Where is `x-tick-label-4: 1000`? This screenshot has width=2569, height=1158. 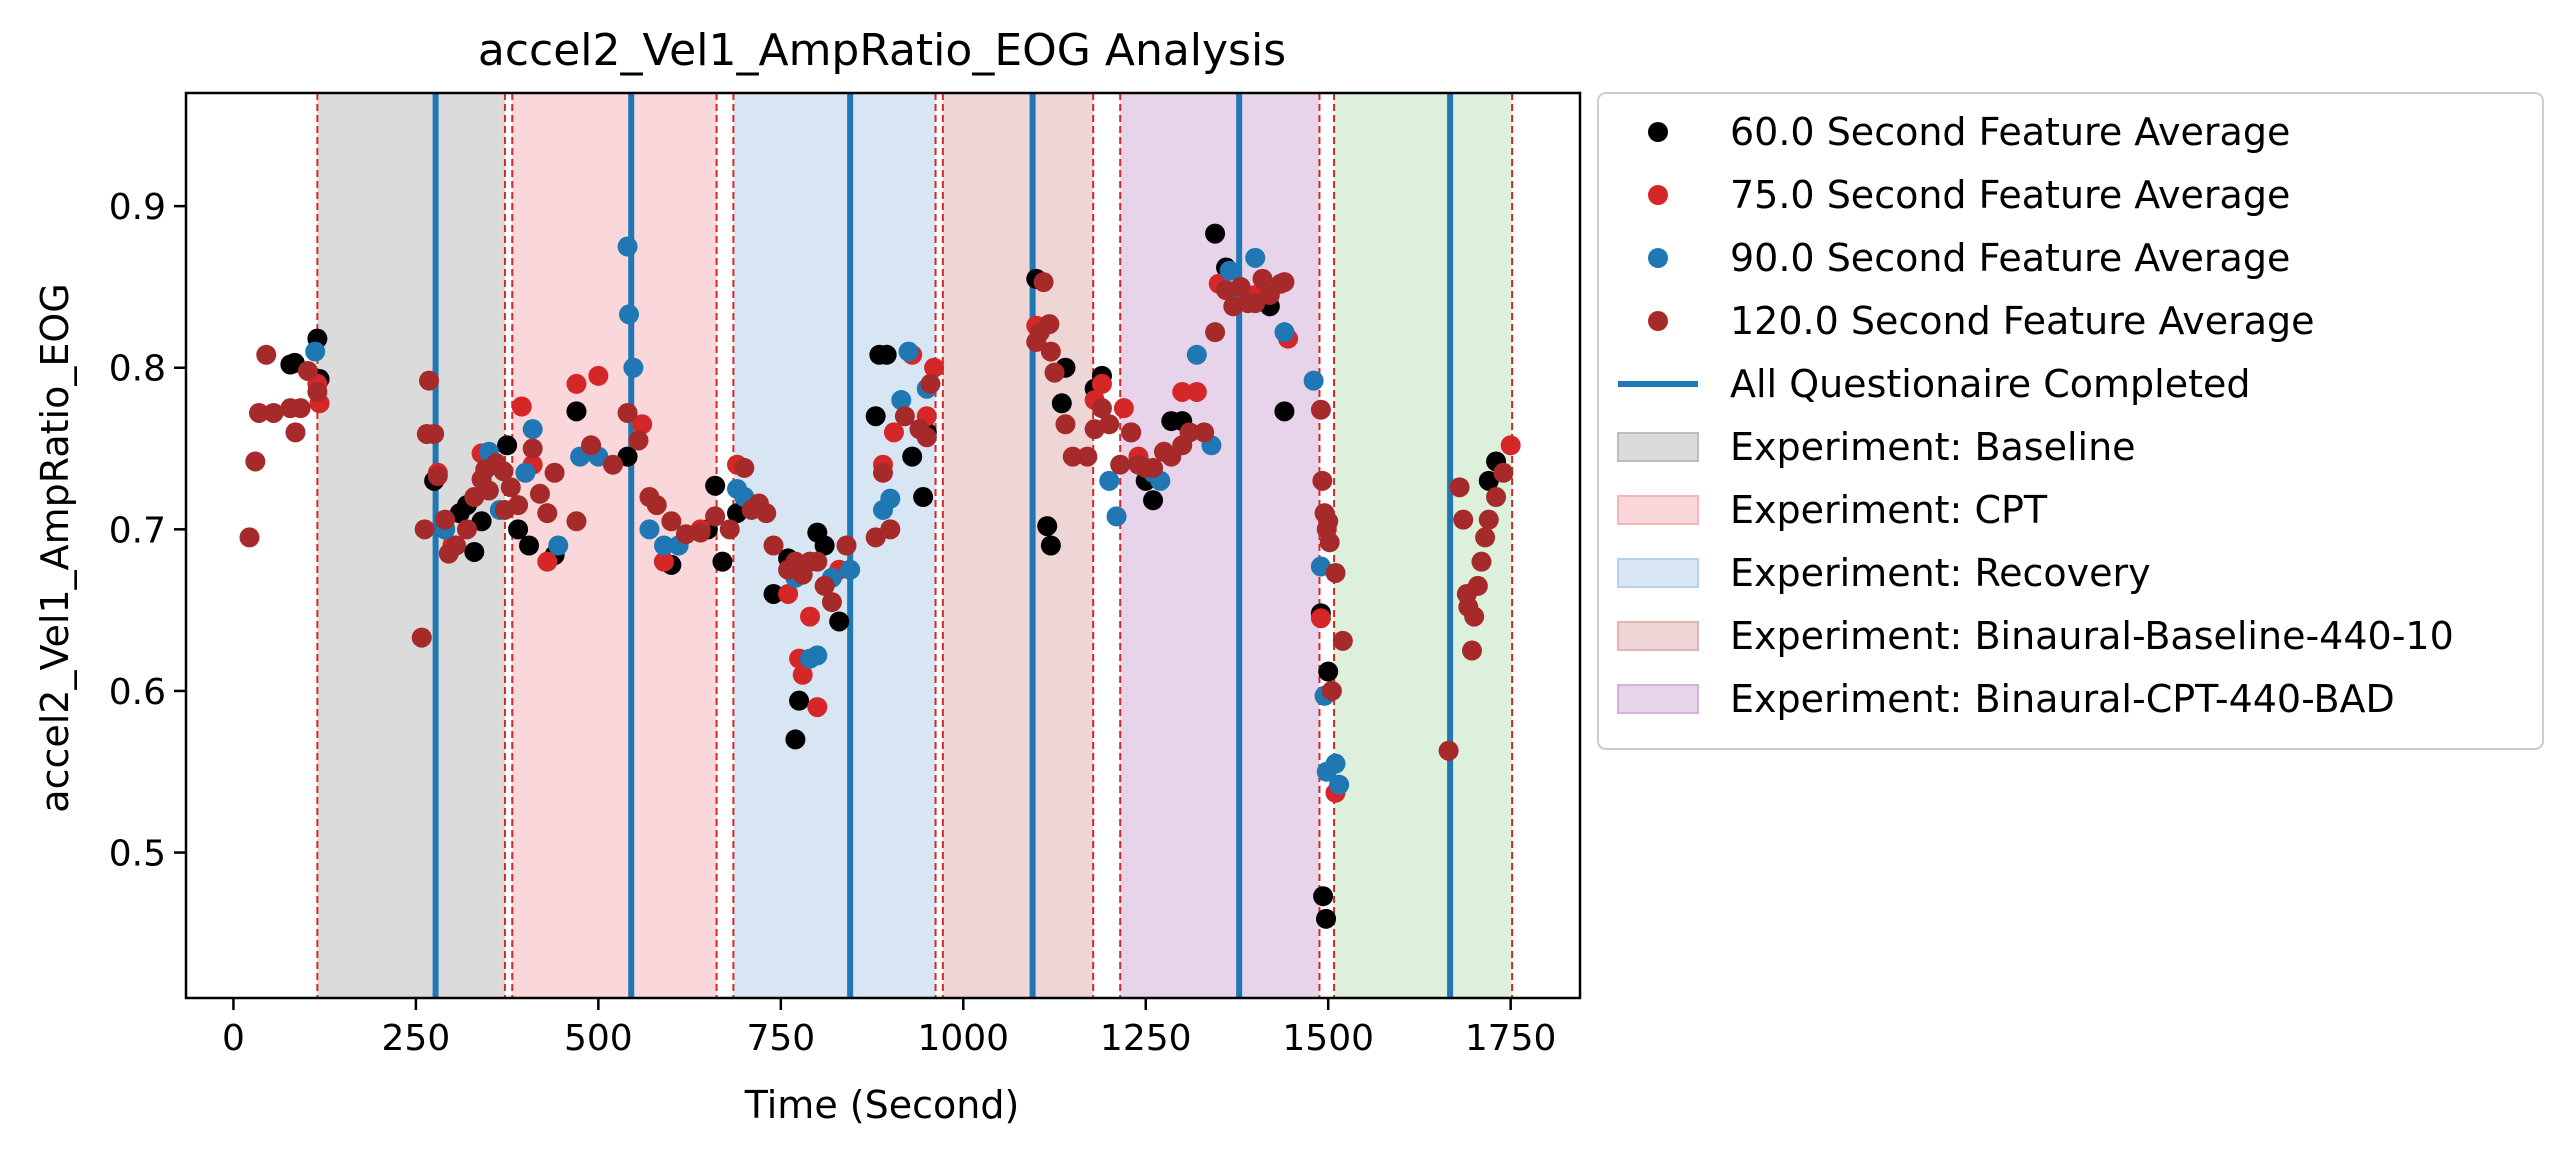 x-tick-label-4: 1000 is located at coordinates (963, 1038).